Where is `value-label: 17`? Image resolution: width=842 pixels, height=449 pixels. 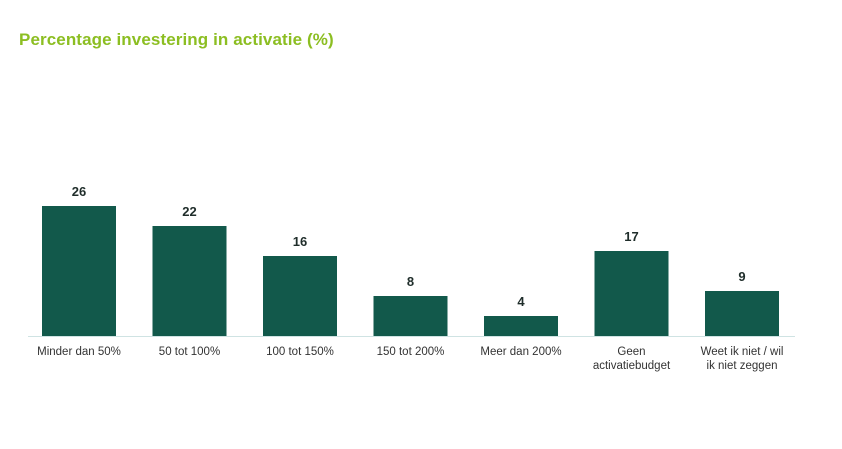 value-label: 17 is located at coordinates (631, 236).